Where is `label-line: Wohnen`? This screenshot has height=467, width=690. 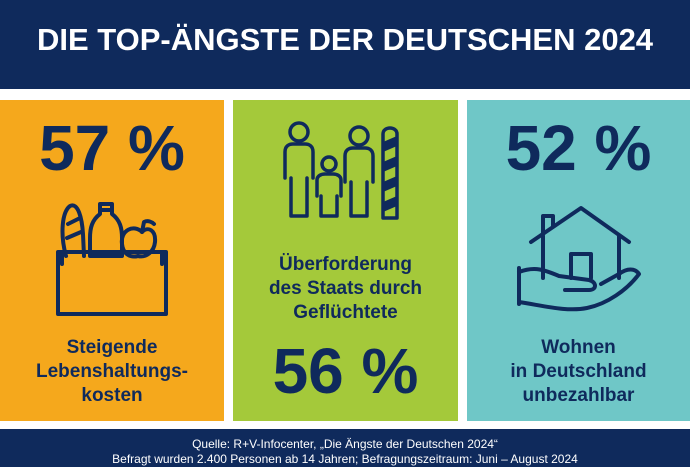 label-line: Wohnen is located at coordinates (578, 347).